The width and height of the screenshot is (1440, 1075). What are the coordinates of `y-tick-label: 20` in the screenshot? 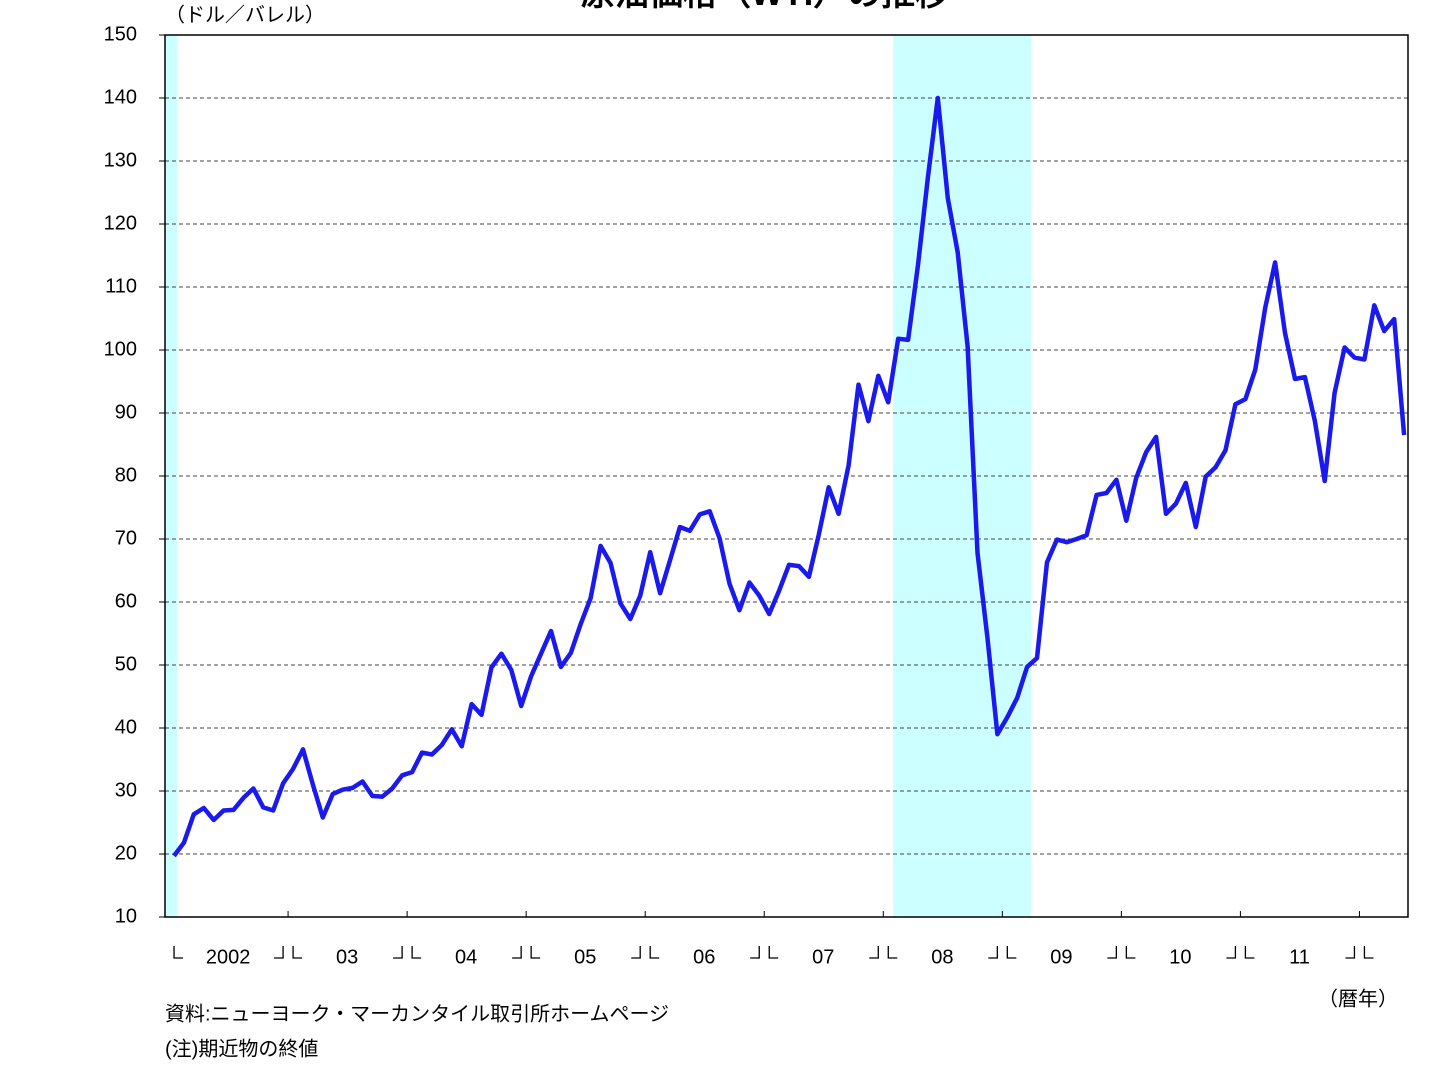 It's located at (126, 853).